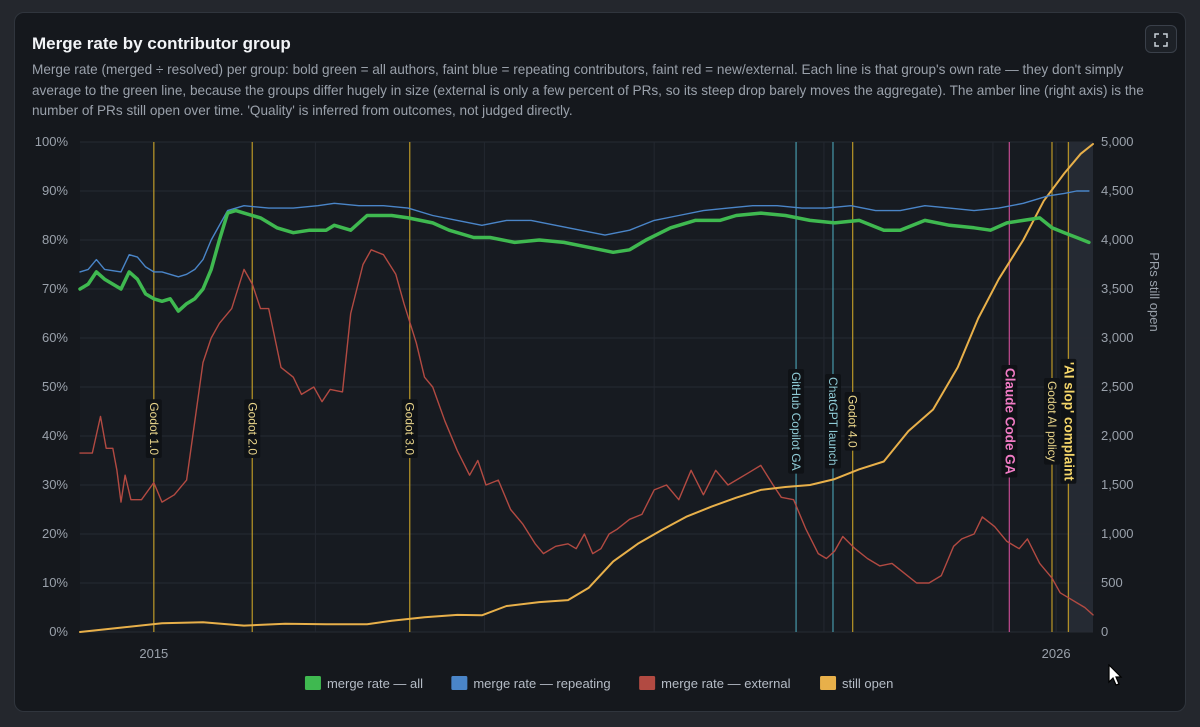  Describe the element at coordinates (1056, 653) in the screenshot. I see `x-tick-label: 2026` at that location.